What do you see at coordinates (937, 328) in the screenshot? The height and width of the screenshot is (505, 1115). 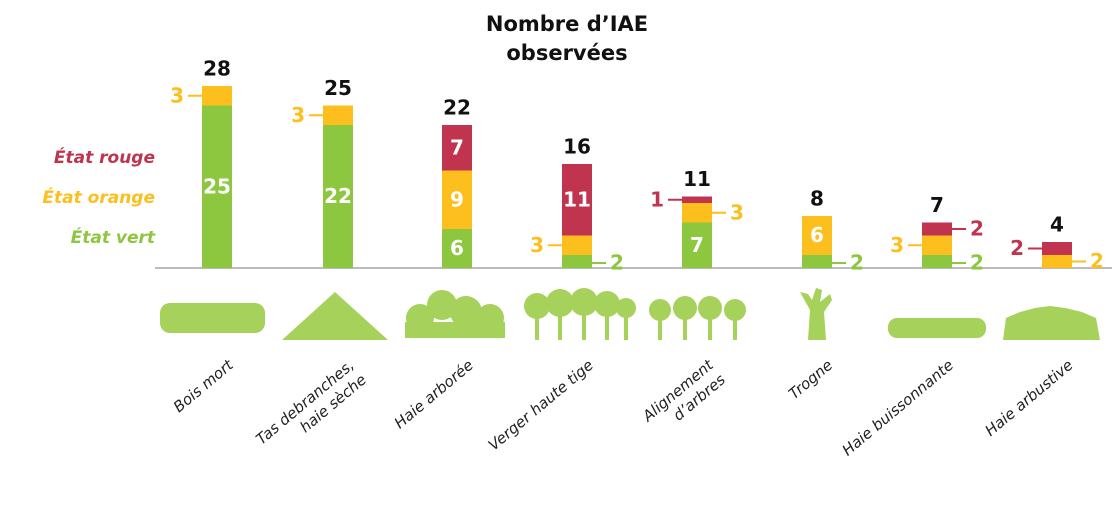 I see `icon-haie-buissonnante` at bounding box center [937, 328].